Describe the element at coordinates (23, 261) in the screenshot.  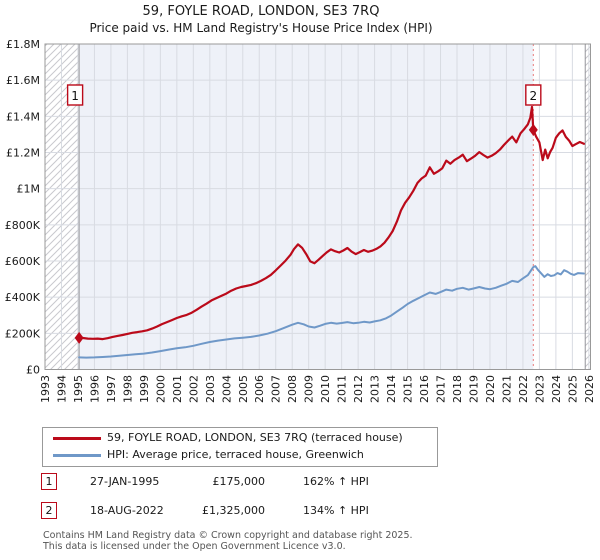
I see `y-axis-tick-label: £600K` at that location.